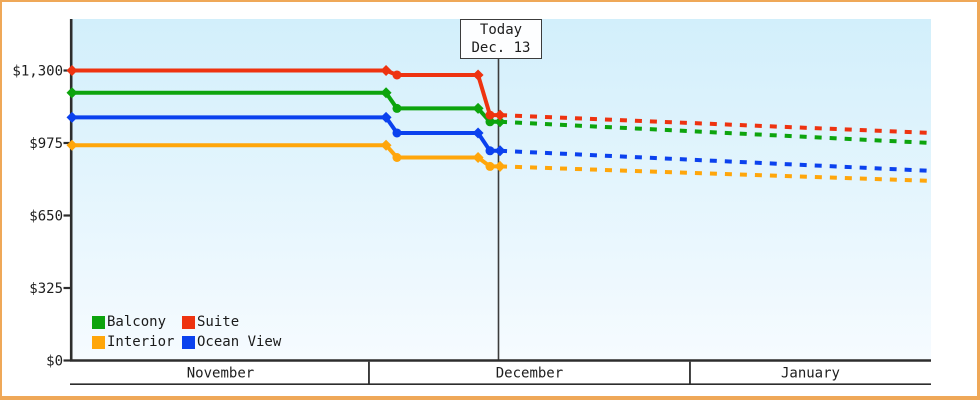 This screenshot has height=400, width=980. What do you see at coordinates (810, 374) in the screenshot?
I see `month-label: January` at bounding box center [810, 374].